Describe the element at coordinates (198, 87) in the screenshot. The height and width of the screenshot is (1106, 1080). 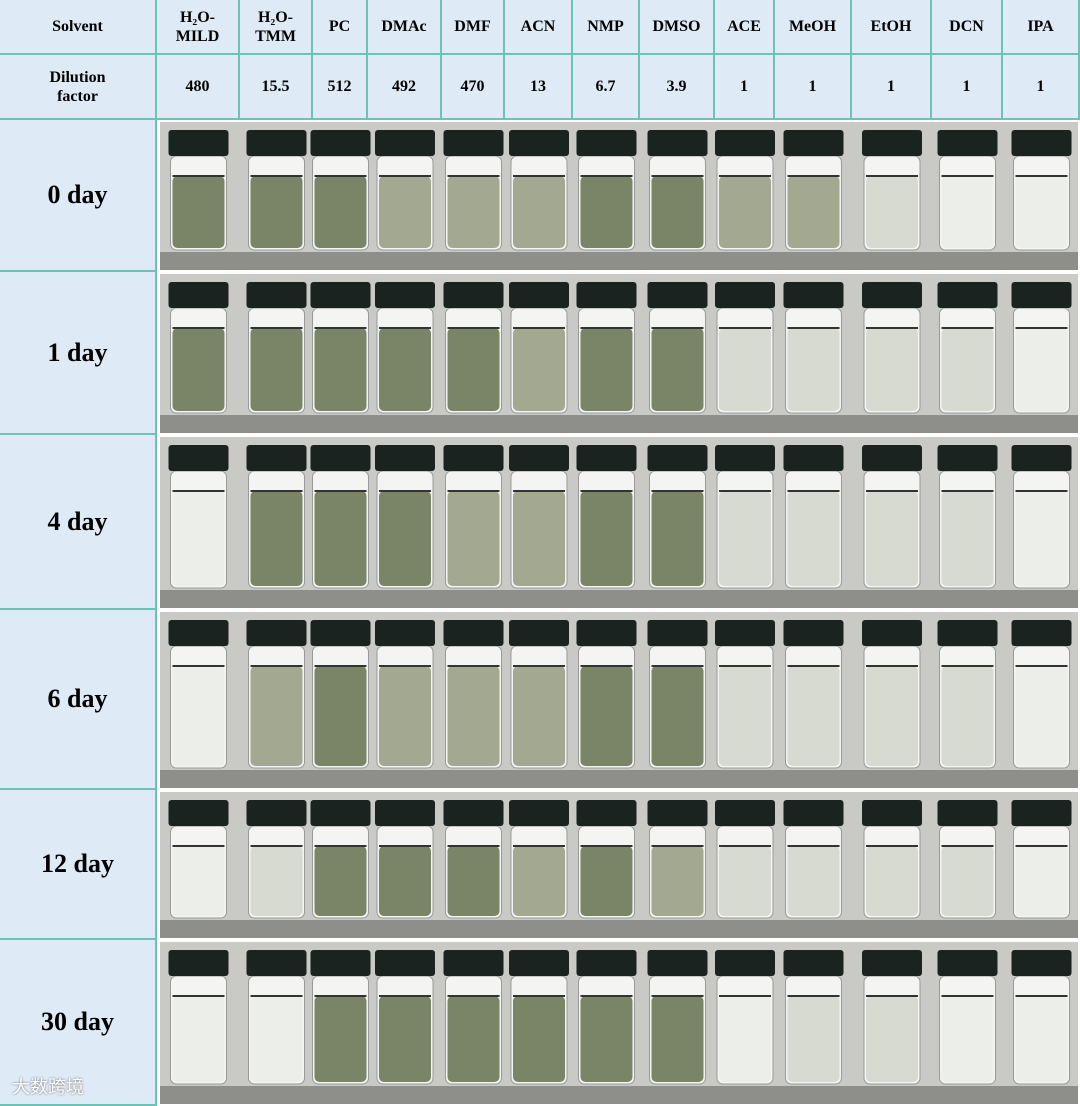
I see `dilution-value: 480` at that location.